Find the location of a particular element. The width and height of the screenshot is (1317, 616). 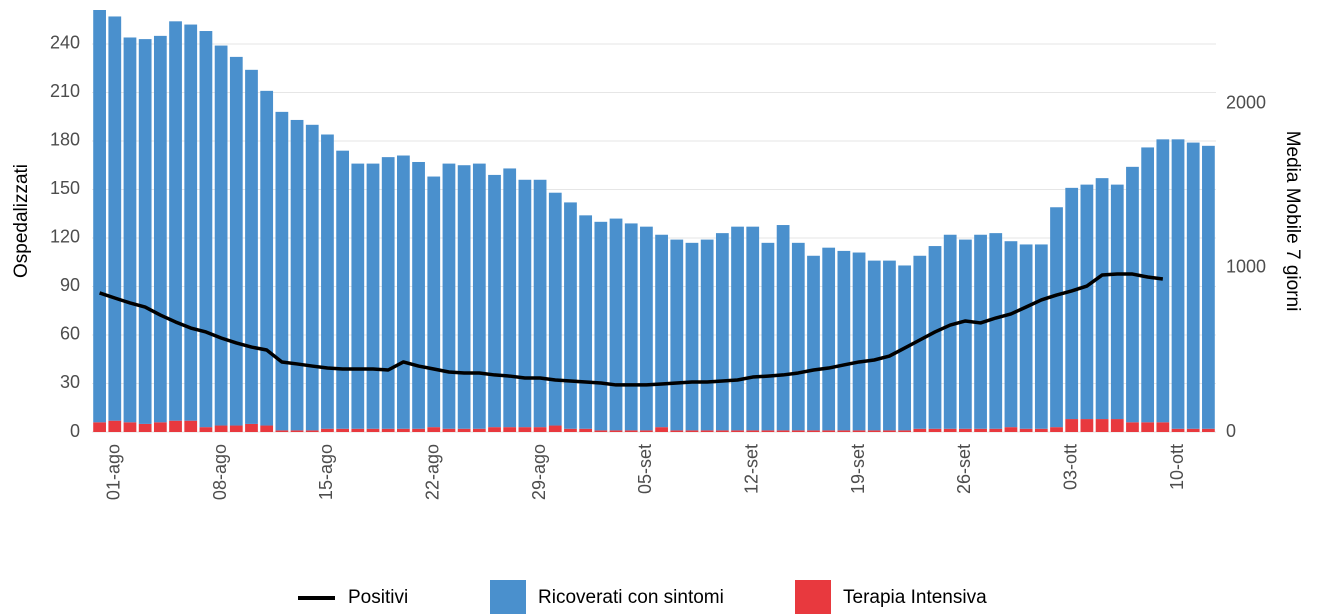

legend-swatch is located at coordinates (813, 597).